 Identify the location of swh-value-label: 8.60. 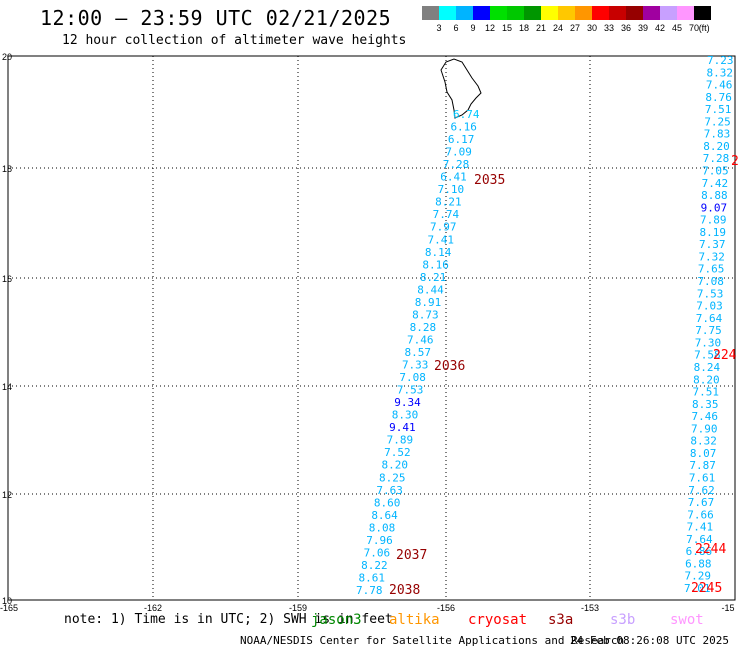
(387, 502).